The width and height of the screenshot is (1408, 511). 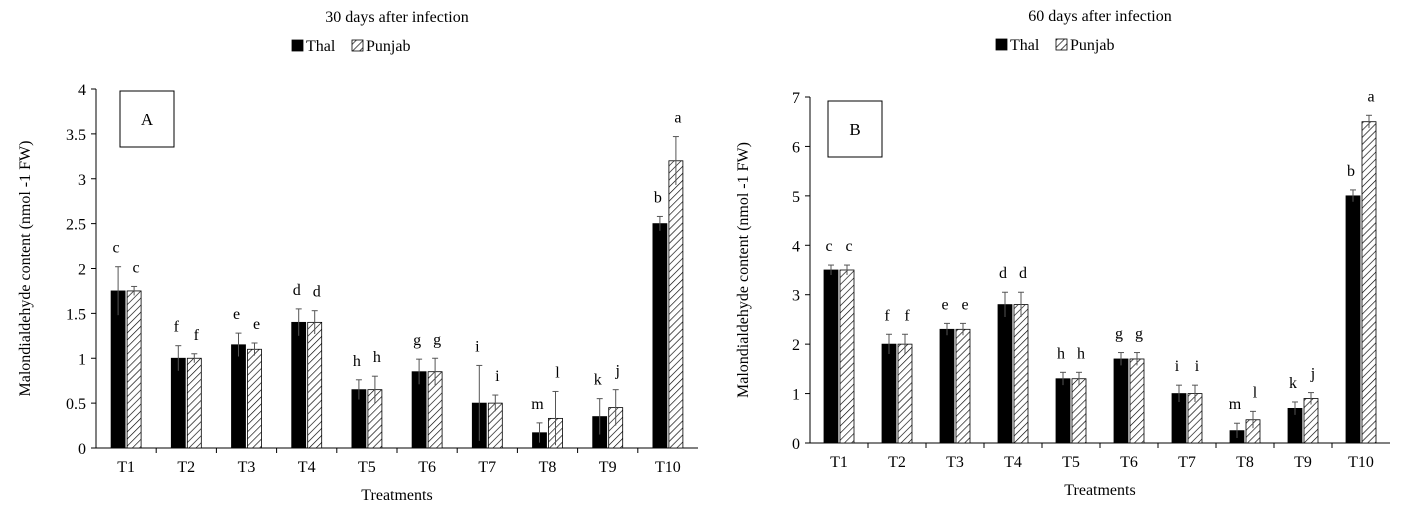 What do you see at coordinates (76, 404) in the screenshot?
I see `y-tick-label: 0.5` at bounding box center [76, 404].